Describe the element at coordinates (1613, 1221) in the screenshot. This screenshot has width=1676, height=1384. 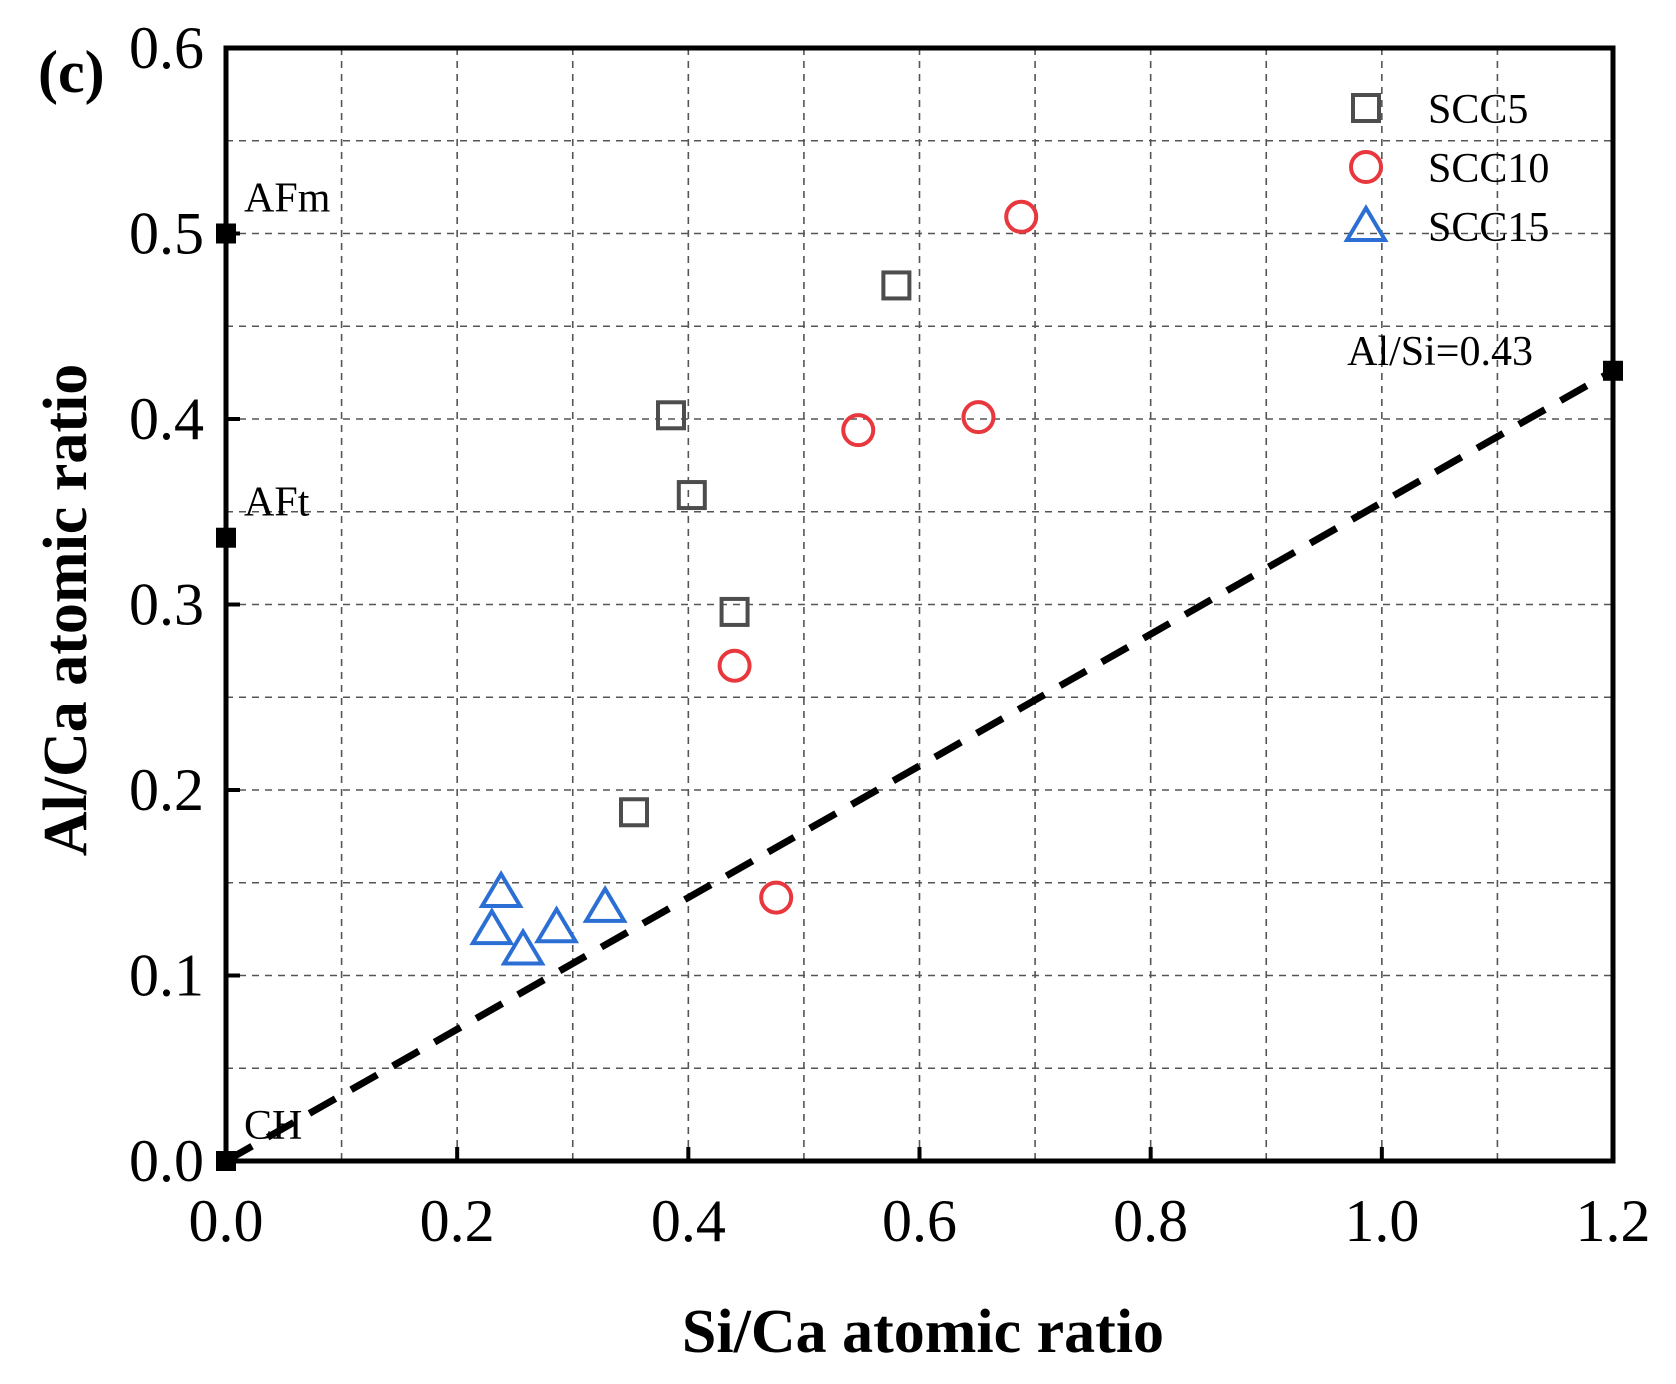
I see `x-tick-label: 1.2` at that location.